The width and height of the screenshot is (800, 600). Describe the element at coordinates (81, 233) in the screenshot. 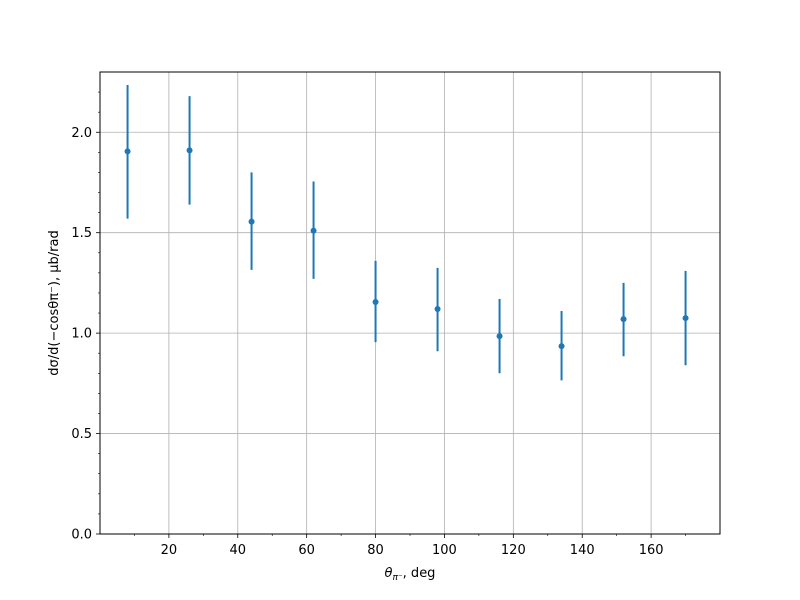

I see `y-tick-label: 1.5` at that location.